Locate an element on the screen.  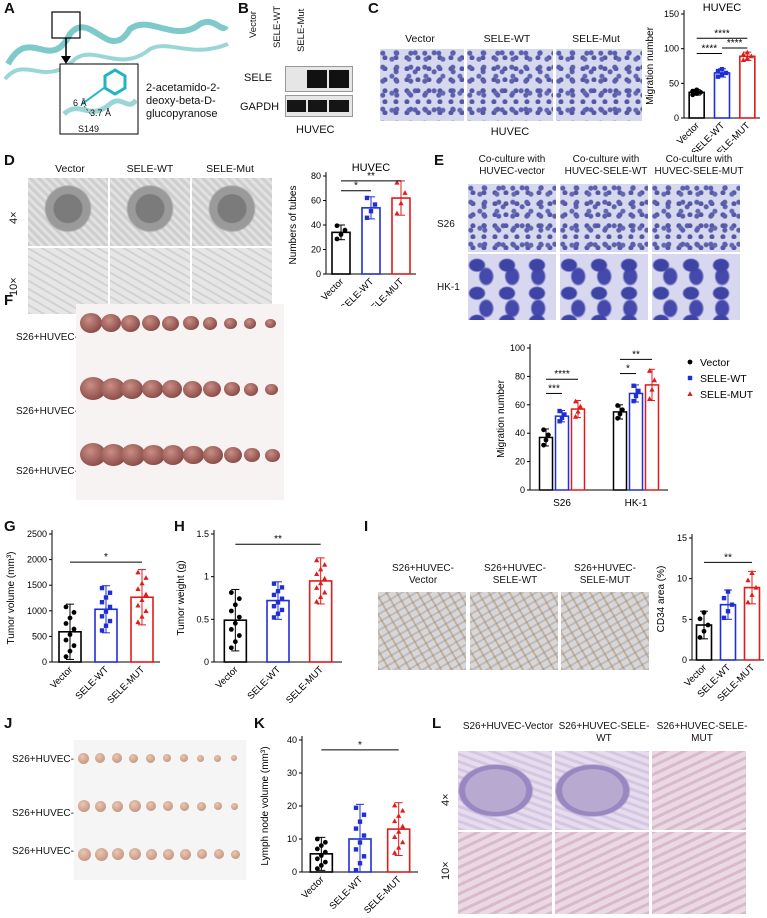
x-tick-label: SELE-MUT is located at coordinates (383, 895).